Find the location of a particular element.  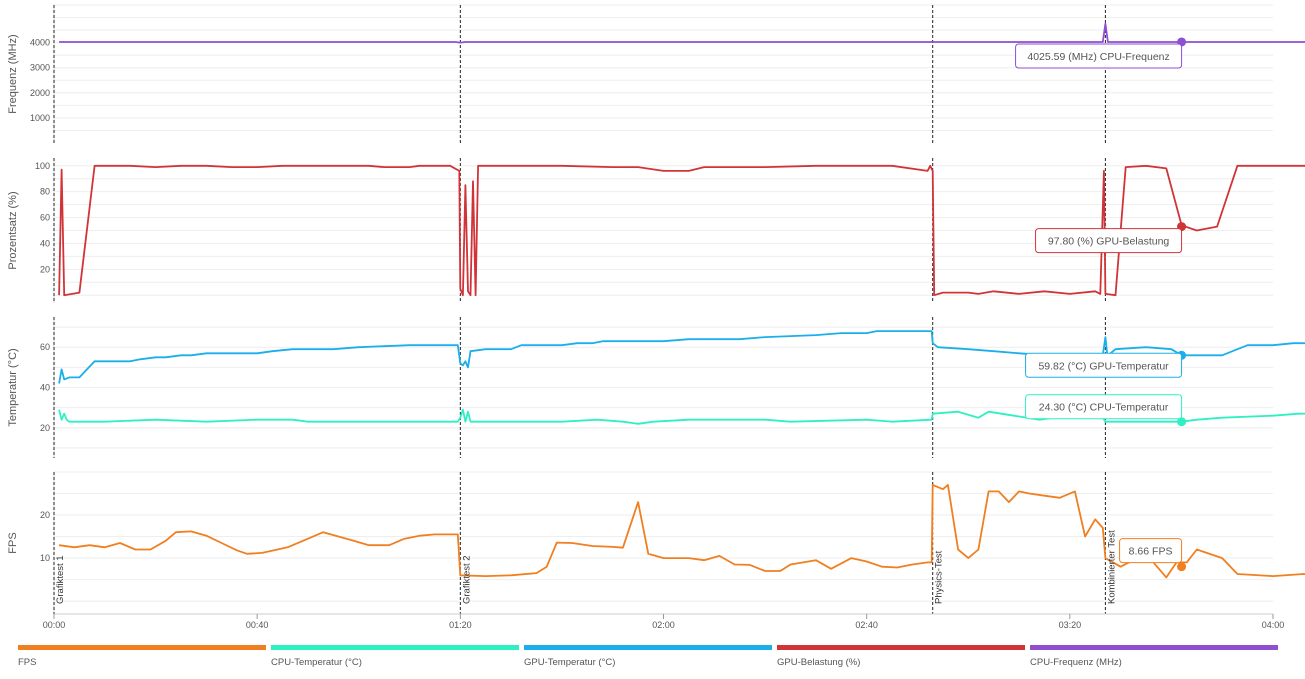

panel-1-y-tick-label: 100 is located at coordinates (42, 166).